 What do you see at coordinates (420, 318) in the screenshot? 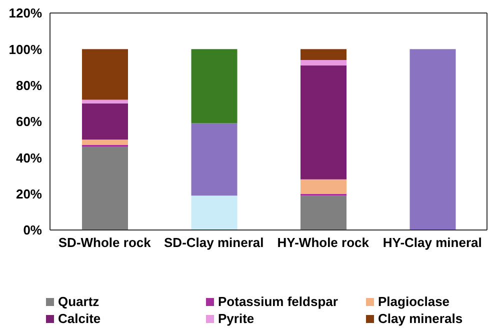
I see `legend-label: Clay minerals` at bounding box center [420, 318].